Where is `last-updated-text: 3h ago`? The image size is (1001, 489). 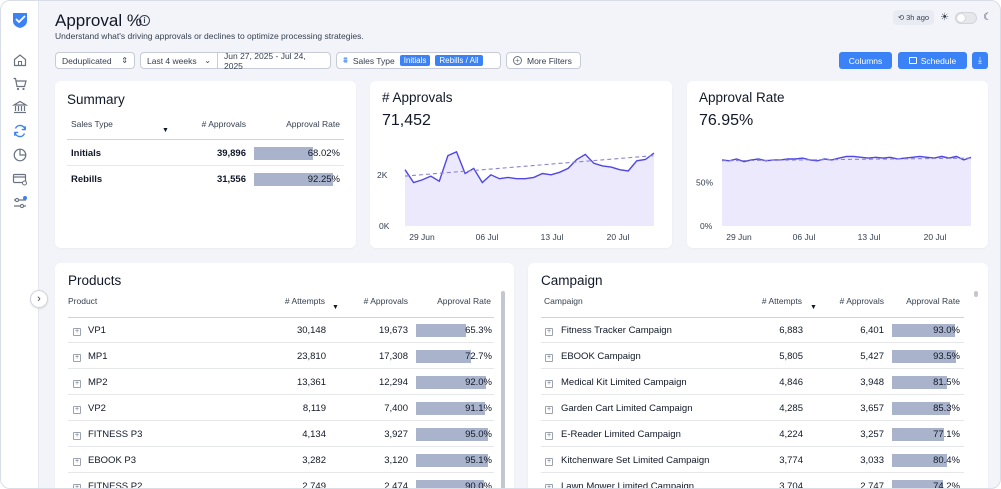 last-updated-text: 3h ago is located at coordinates (918, 17).